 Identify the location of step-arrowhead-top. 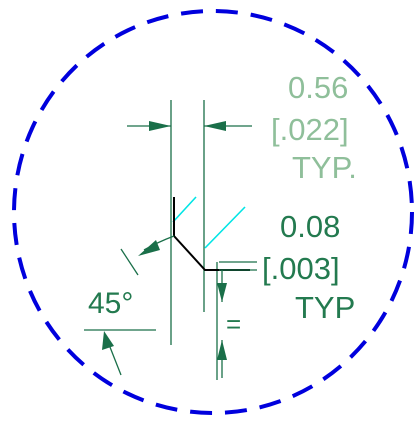
(222, 292).